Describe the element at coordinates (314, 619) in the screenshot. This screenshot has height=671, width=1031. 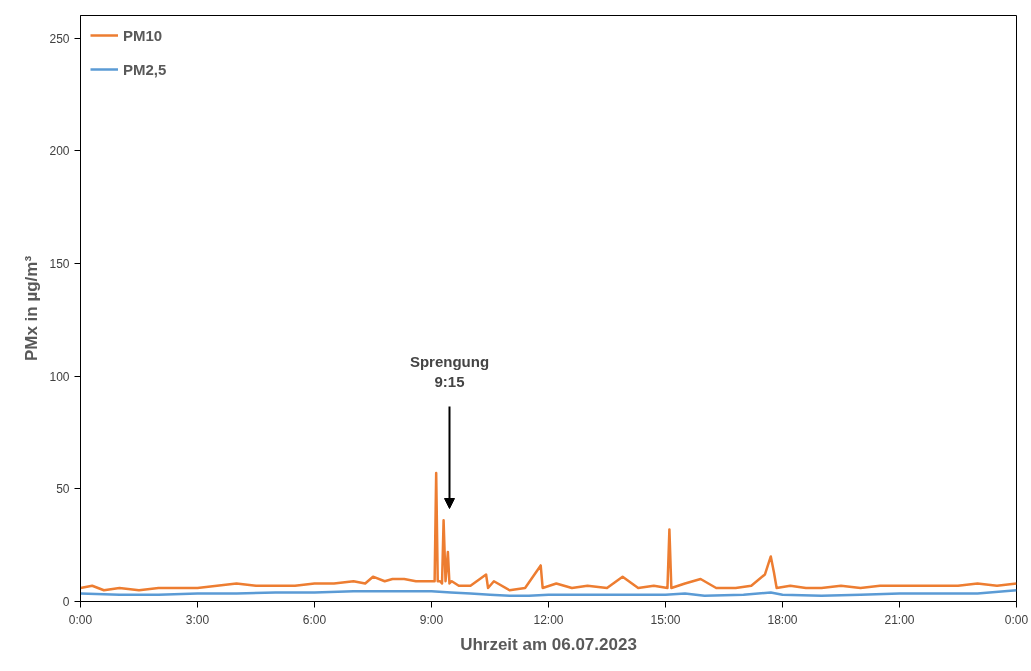
I see `x-tick-label: 6:00` at that location.